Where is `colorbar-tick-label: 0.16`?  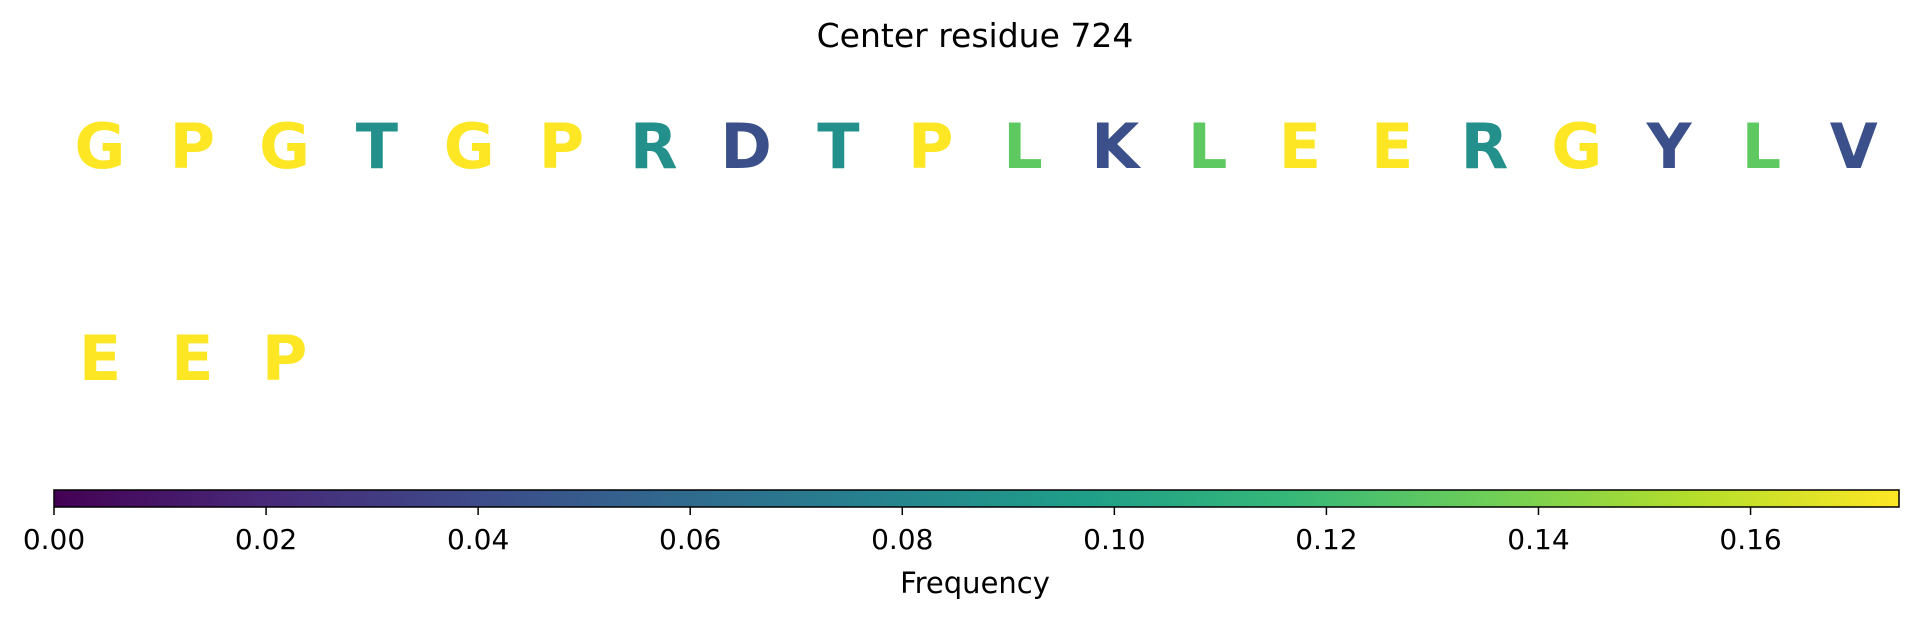 colorbar-tick-label: 0.16 is located at coordinates (1750, 539).